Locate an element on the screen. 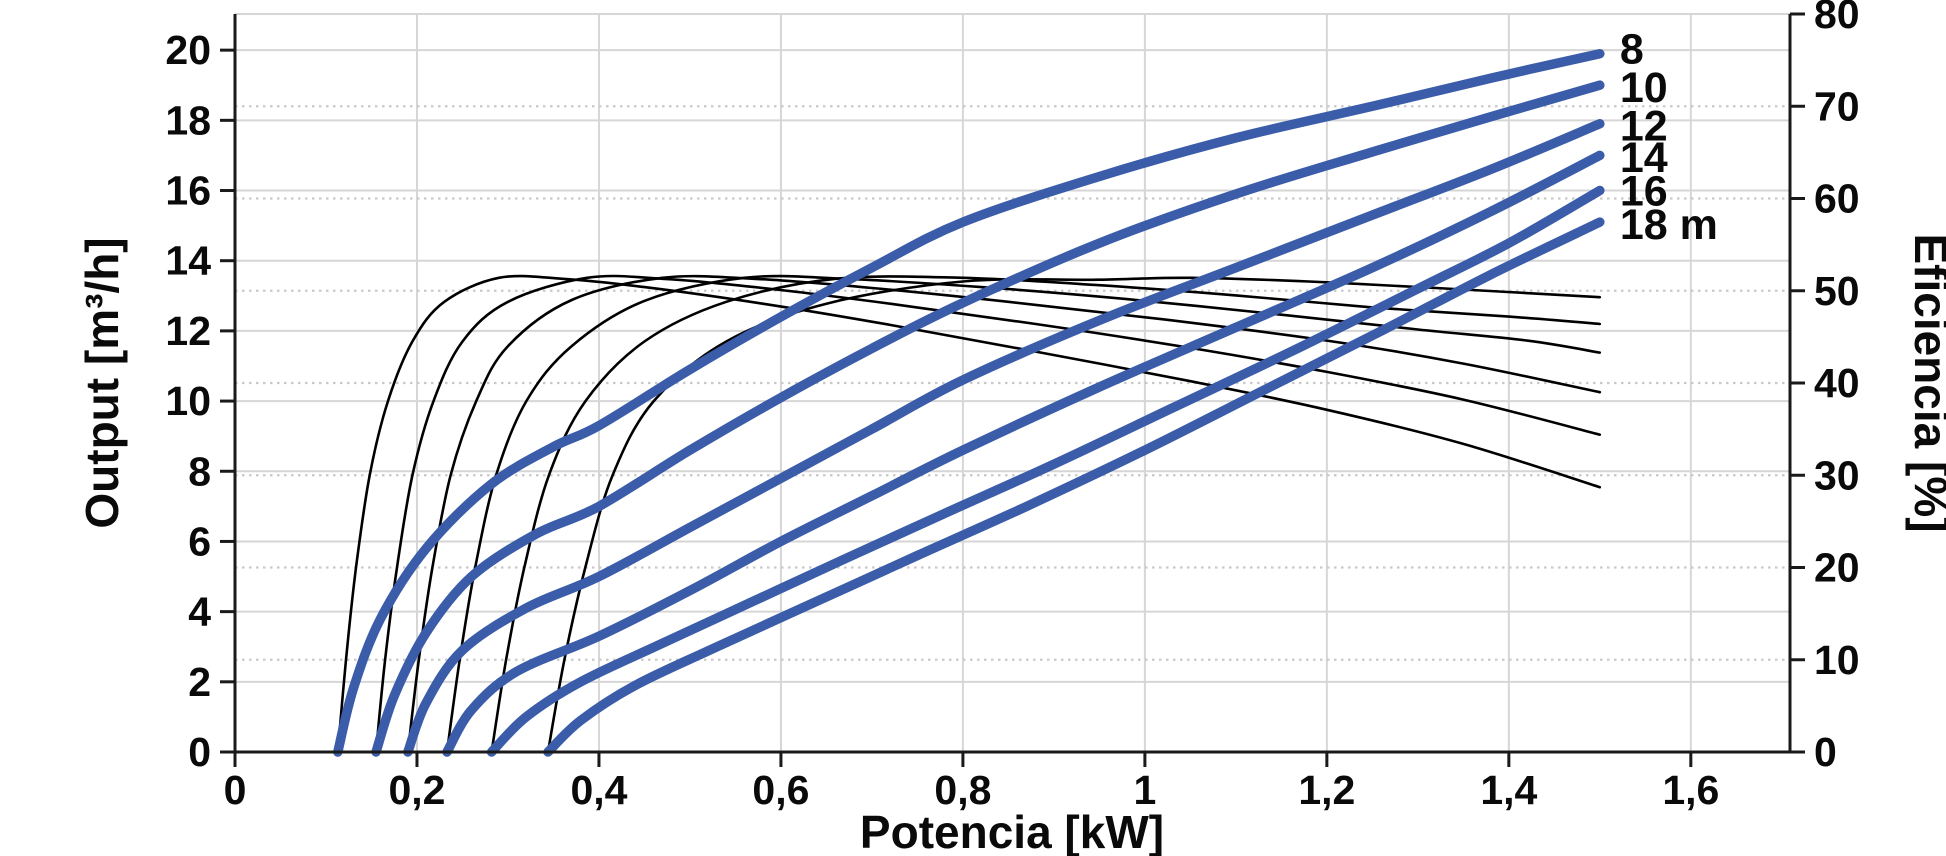 The image size is (1946, 856). left-tick-label: 8 is located at coordinates (199, 471).